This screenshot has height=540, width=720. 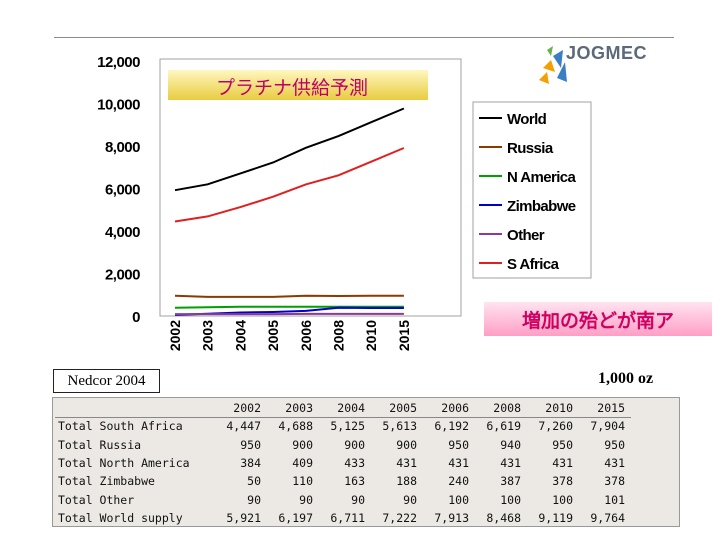 I want to click on title-box, so click(x=298, y=85).